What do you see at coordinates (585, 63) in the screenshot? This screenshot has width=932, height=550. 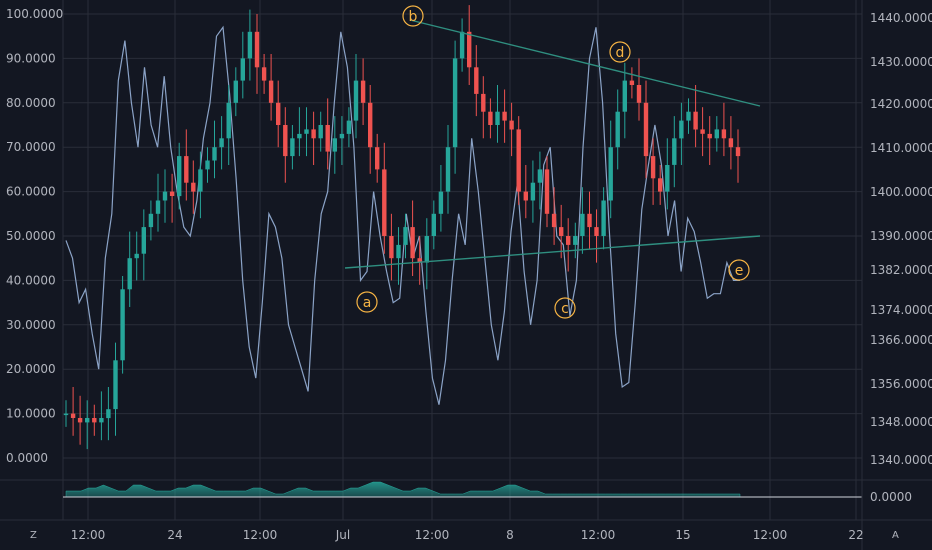 I see `upper-trendline` at bounding box center [585, 63].